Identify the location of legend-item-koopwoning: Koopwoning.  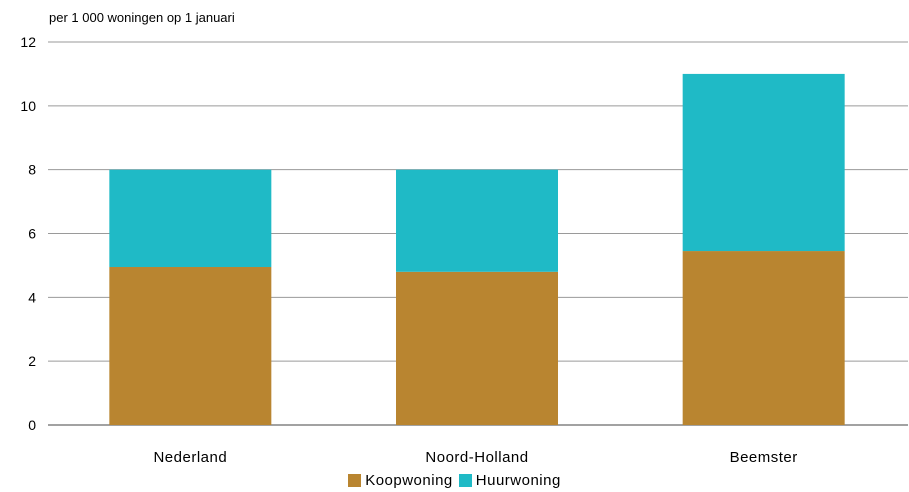
(400, 480).